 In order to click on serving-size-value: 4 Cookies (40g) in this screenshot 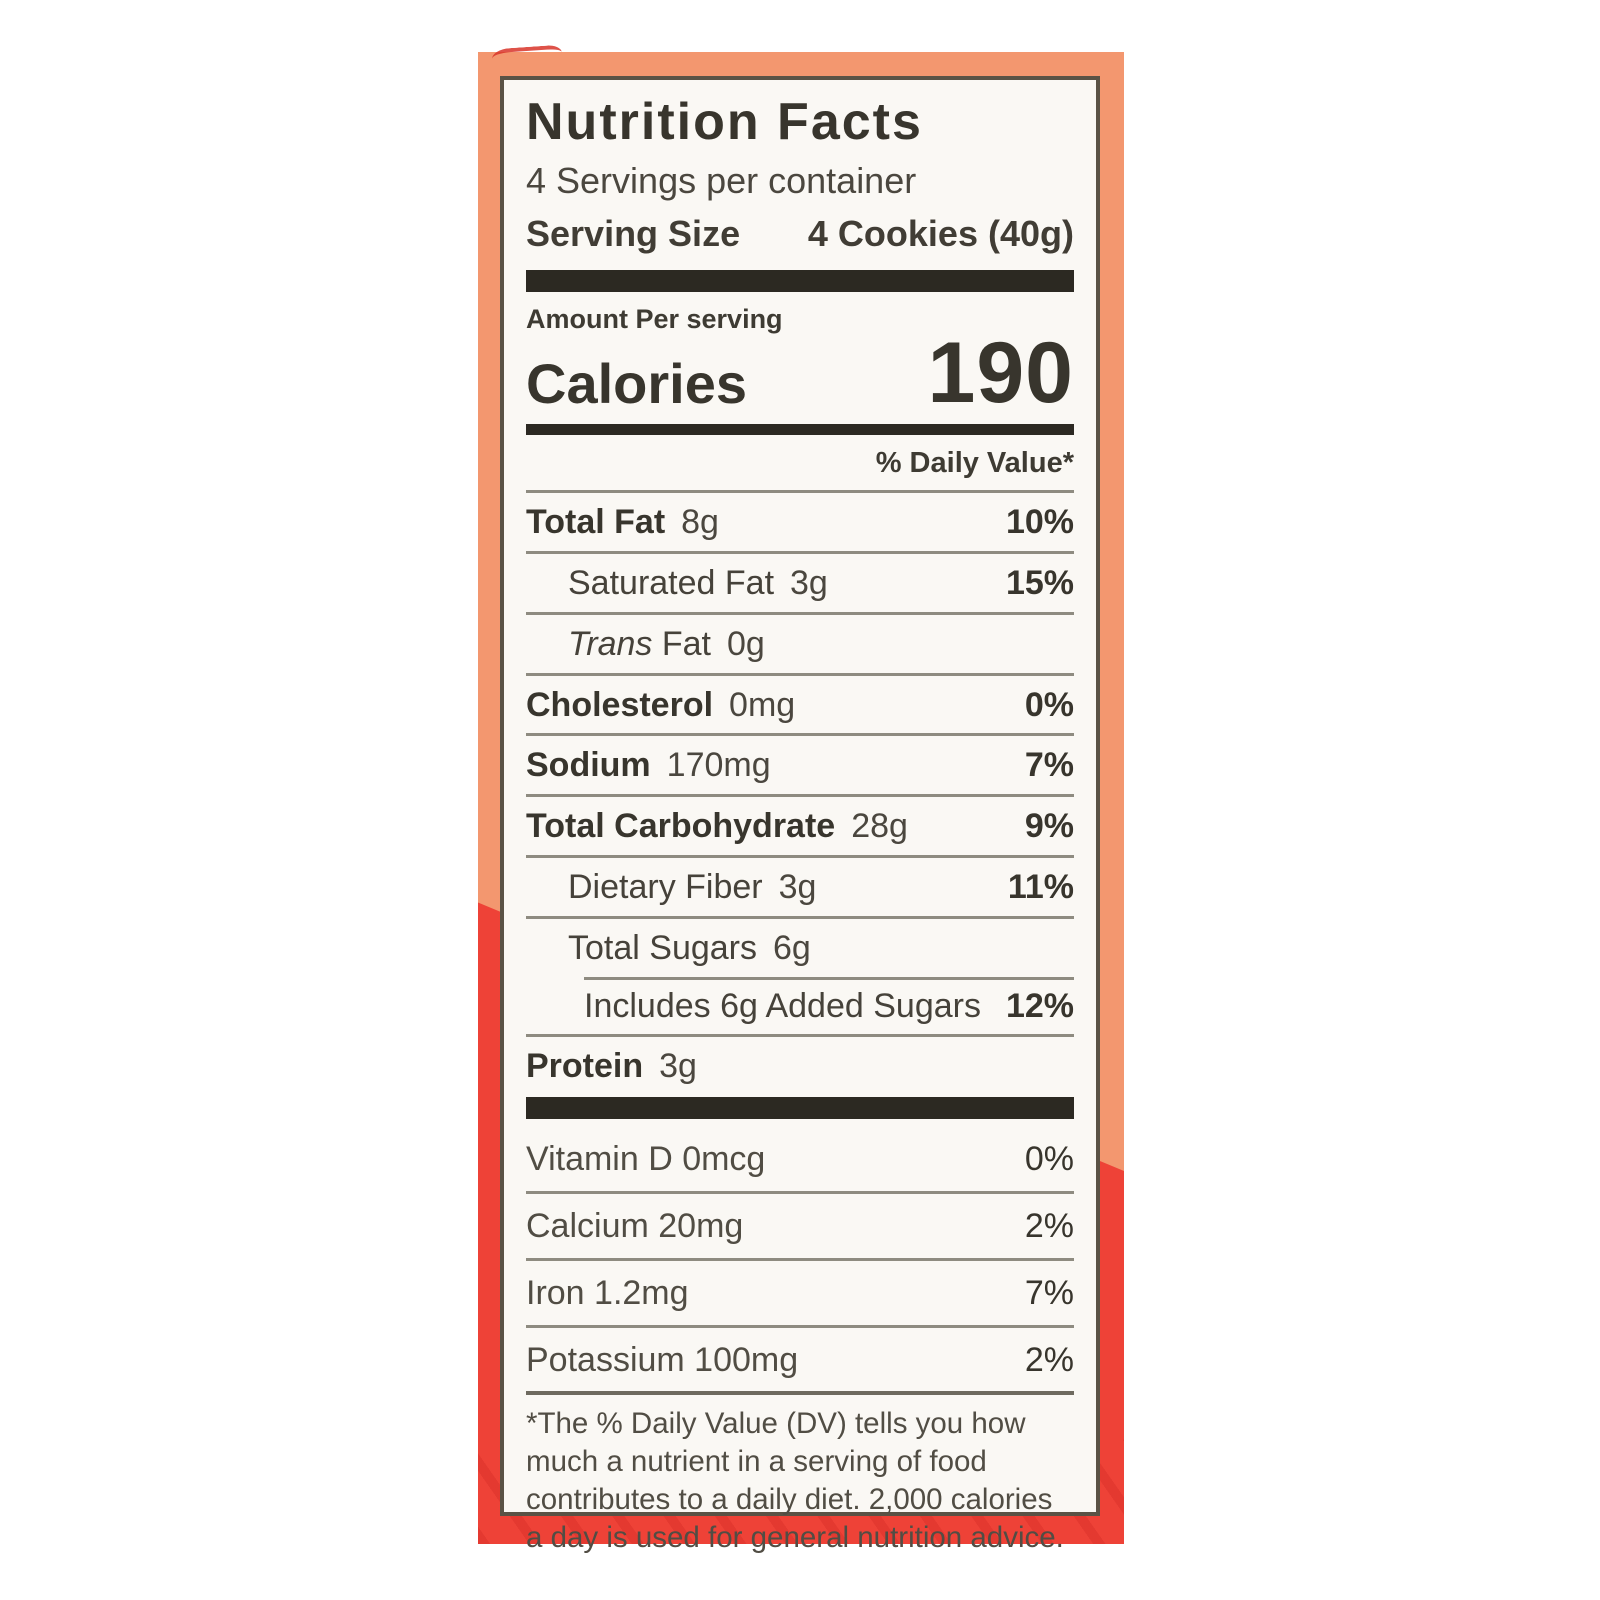, I will do `click(940, 234)`.